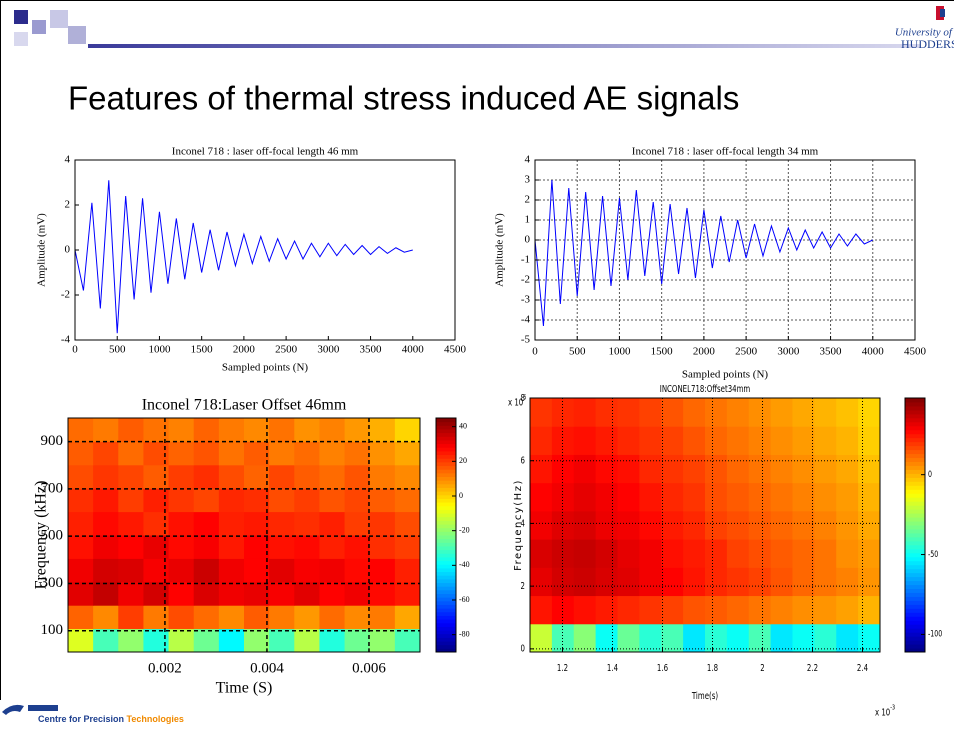  Describe the element at coordinates (244, 688) in the screenshot. I see `x-axis-label: Time (S)` at that location.